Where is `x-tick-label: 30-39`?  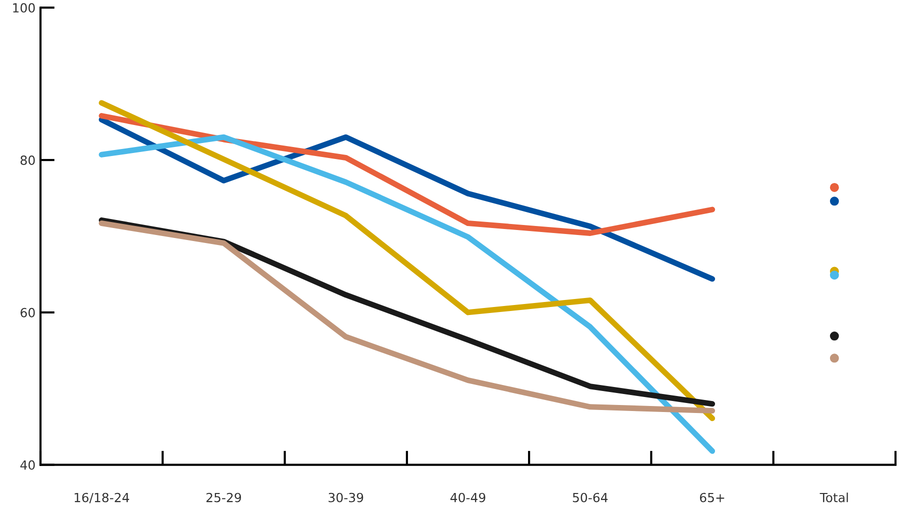
x-tick-label: 30-39 is located at coordinates (346, 497).